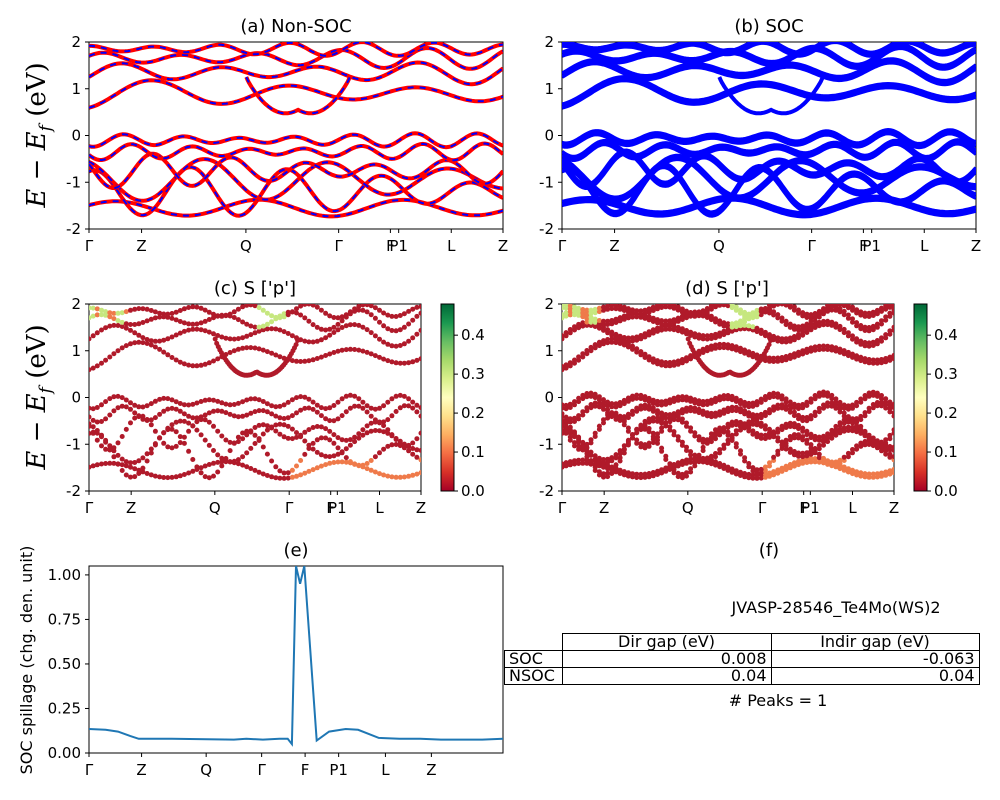  Describe the element at coordinates (762, 508) in the screenshot. I see `panel-d-xtick-label: Γ` at that location.